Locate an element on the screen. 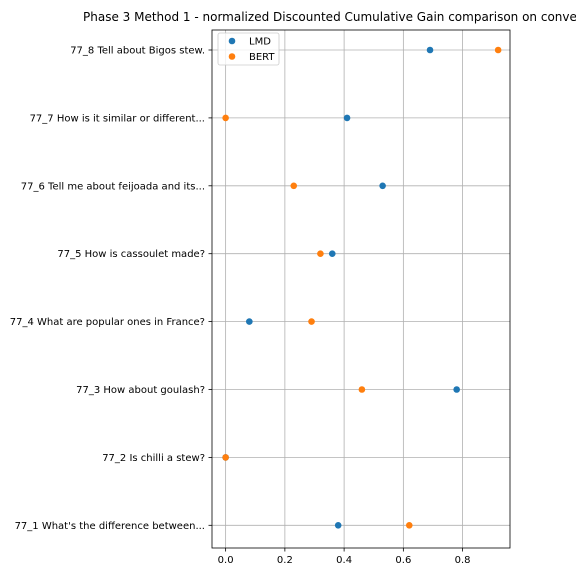  x-tick-label: 0.4 is located at coordinates (344, 560).